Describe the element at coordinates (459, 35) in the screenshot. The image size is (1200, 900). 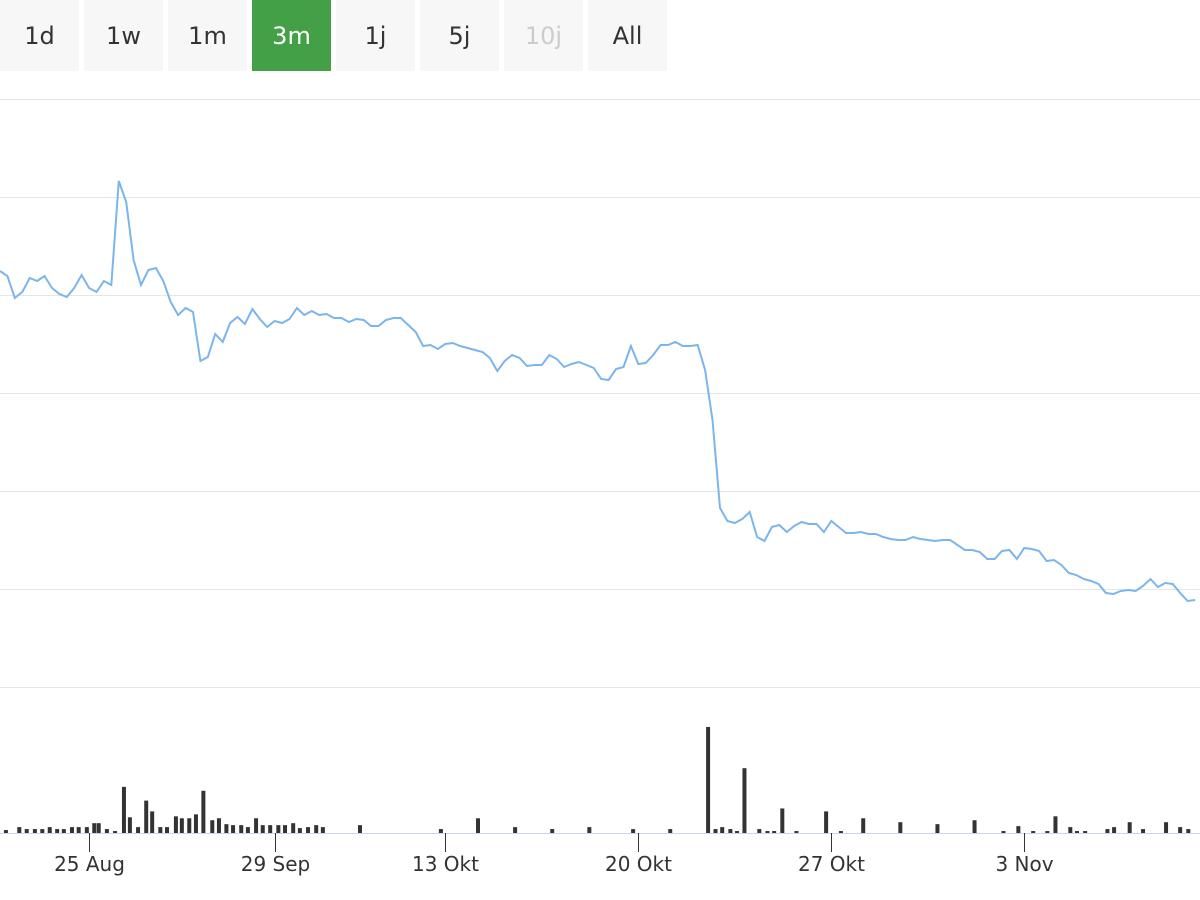
I see `range-button: 5j` at that location.